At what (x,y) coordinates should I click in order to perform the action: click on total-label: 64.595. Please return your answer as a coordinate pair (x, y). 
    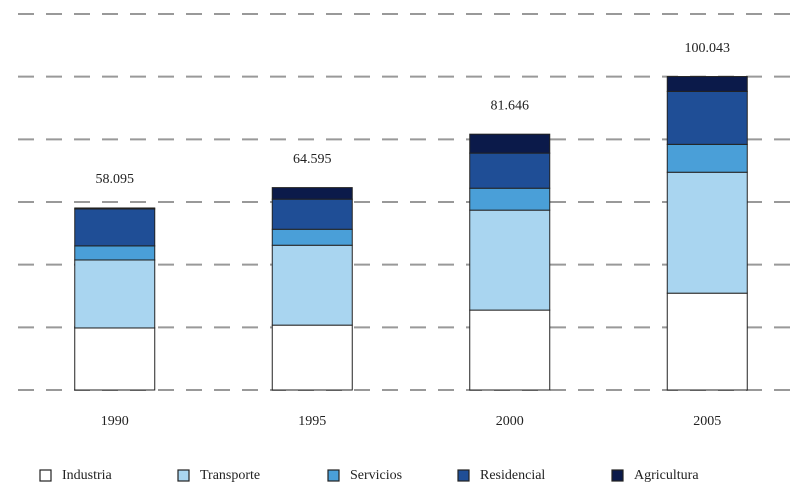
    Looking at the image, I should click on (312, 159).